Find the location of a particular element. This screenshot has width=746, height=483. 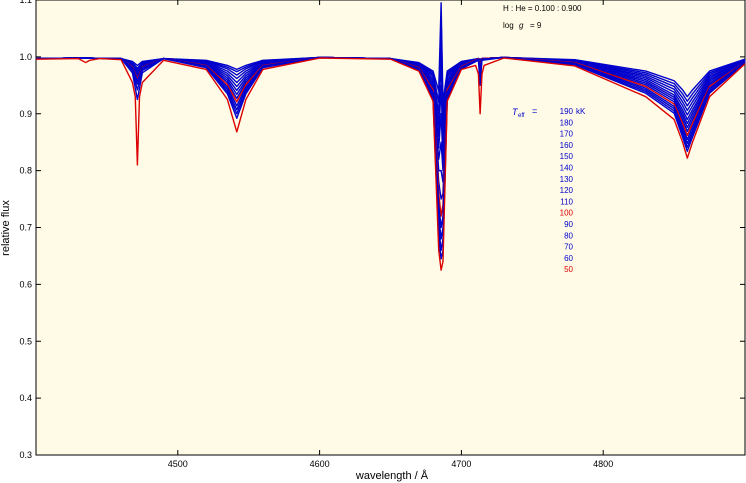

legend-entry-60: 60 is located at coordinates (568, 258).